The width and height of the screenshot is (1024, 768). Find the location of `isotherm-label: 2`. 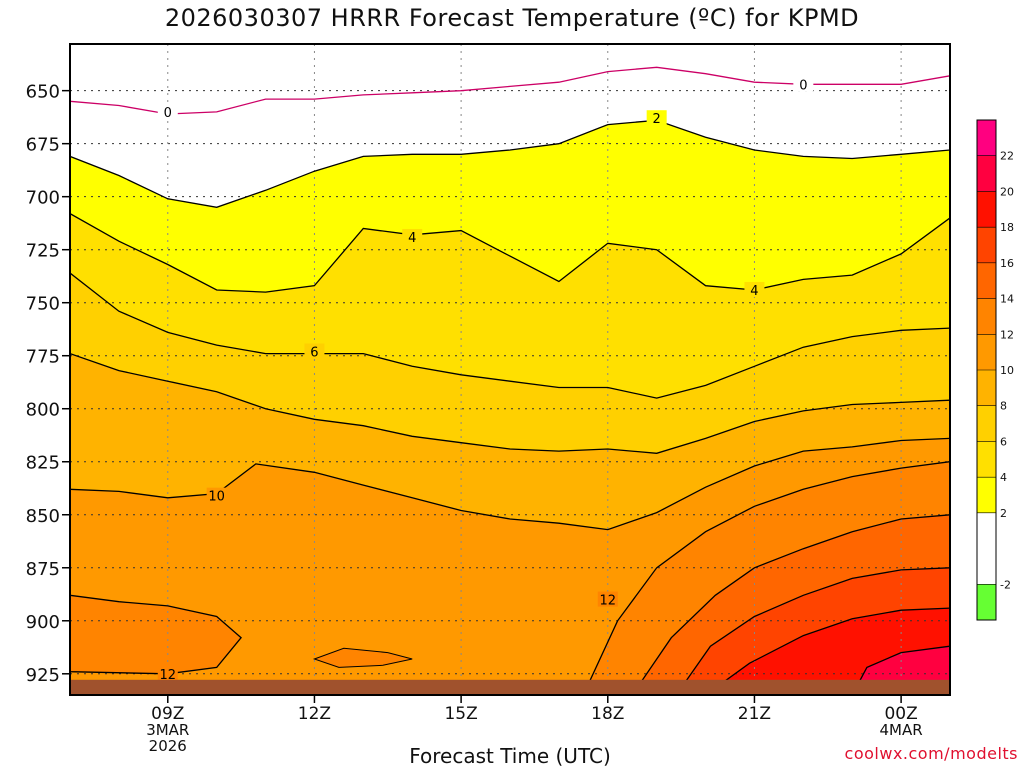

isotherm-label: 2 is located at coordinates (657, 119).